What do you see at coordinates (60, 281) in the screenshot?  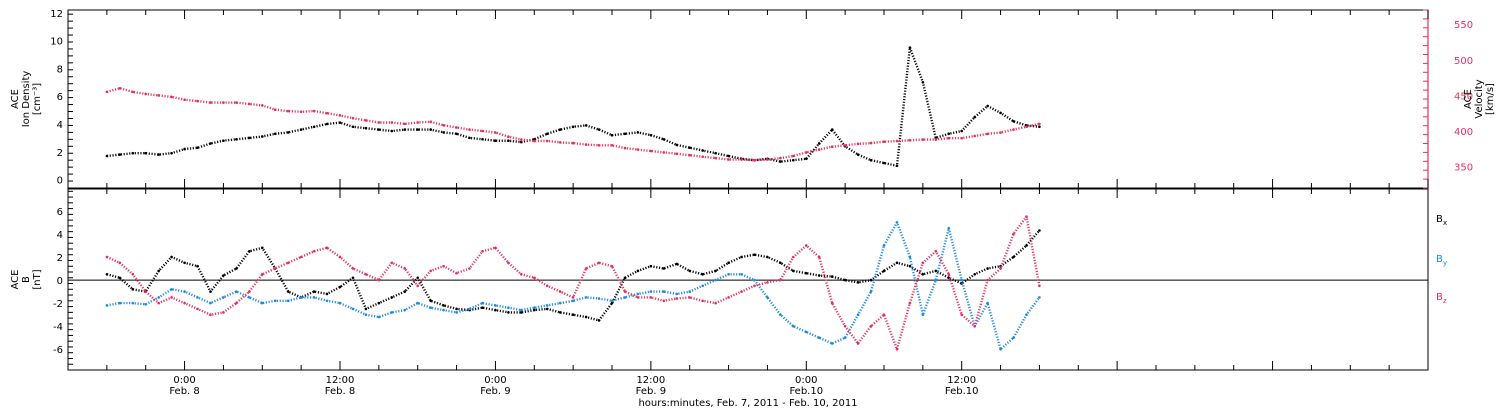 I see `field-axis-tick-label: 0` at bounding box center [60, 281].